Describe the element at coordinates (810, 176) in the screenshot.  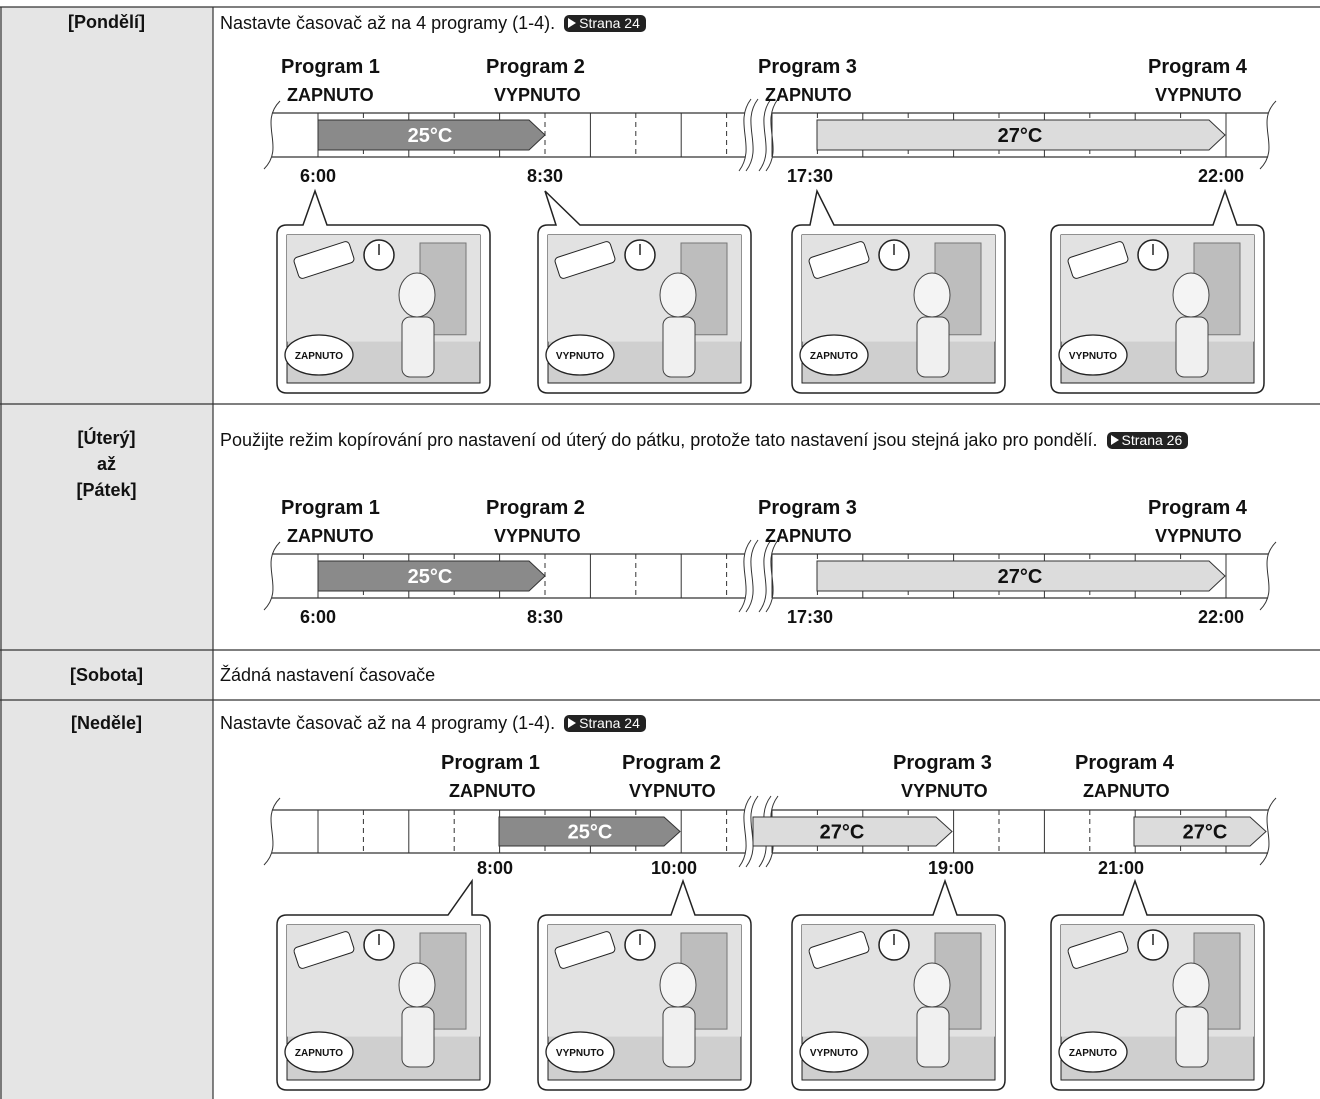
I see `program-time: 17:30` at that location.